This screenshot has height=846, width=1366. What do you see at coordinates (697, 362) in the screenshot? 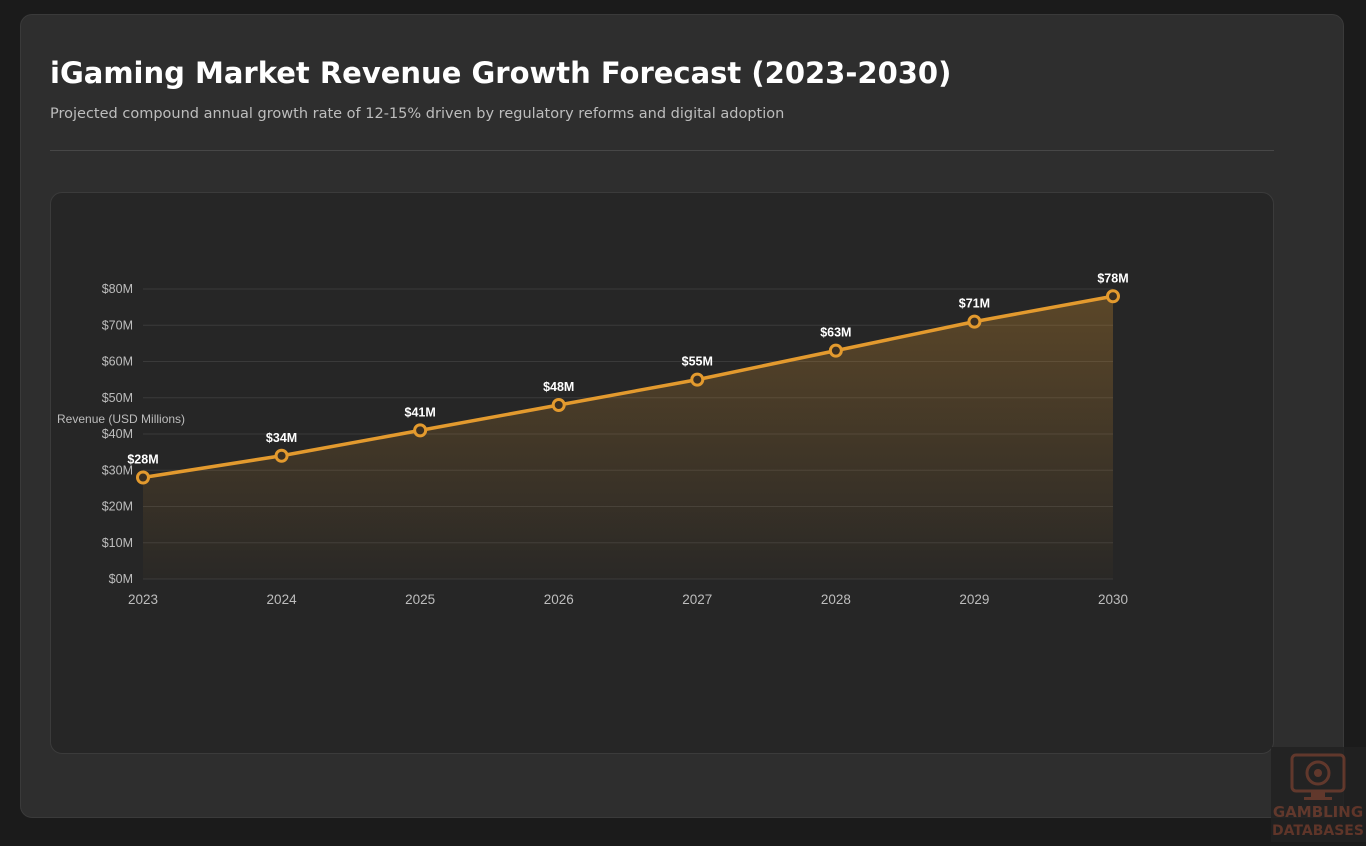
I see `data-label: $55M` at bounding box center [697, 362].